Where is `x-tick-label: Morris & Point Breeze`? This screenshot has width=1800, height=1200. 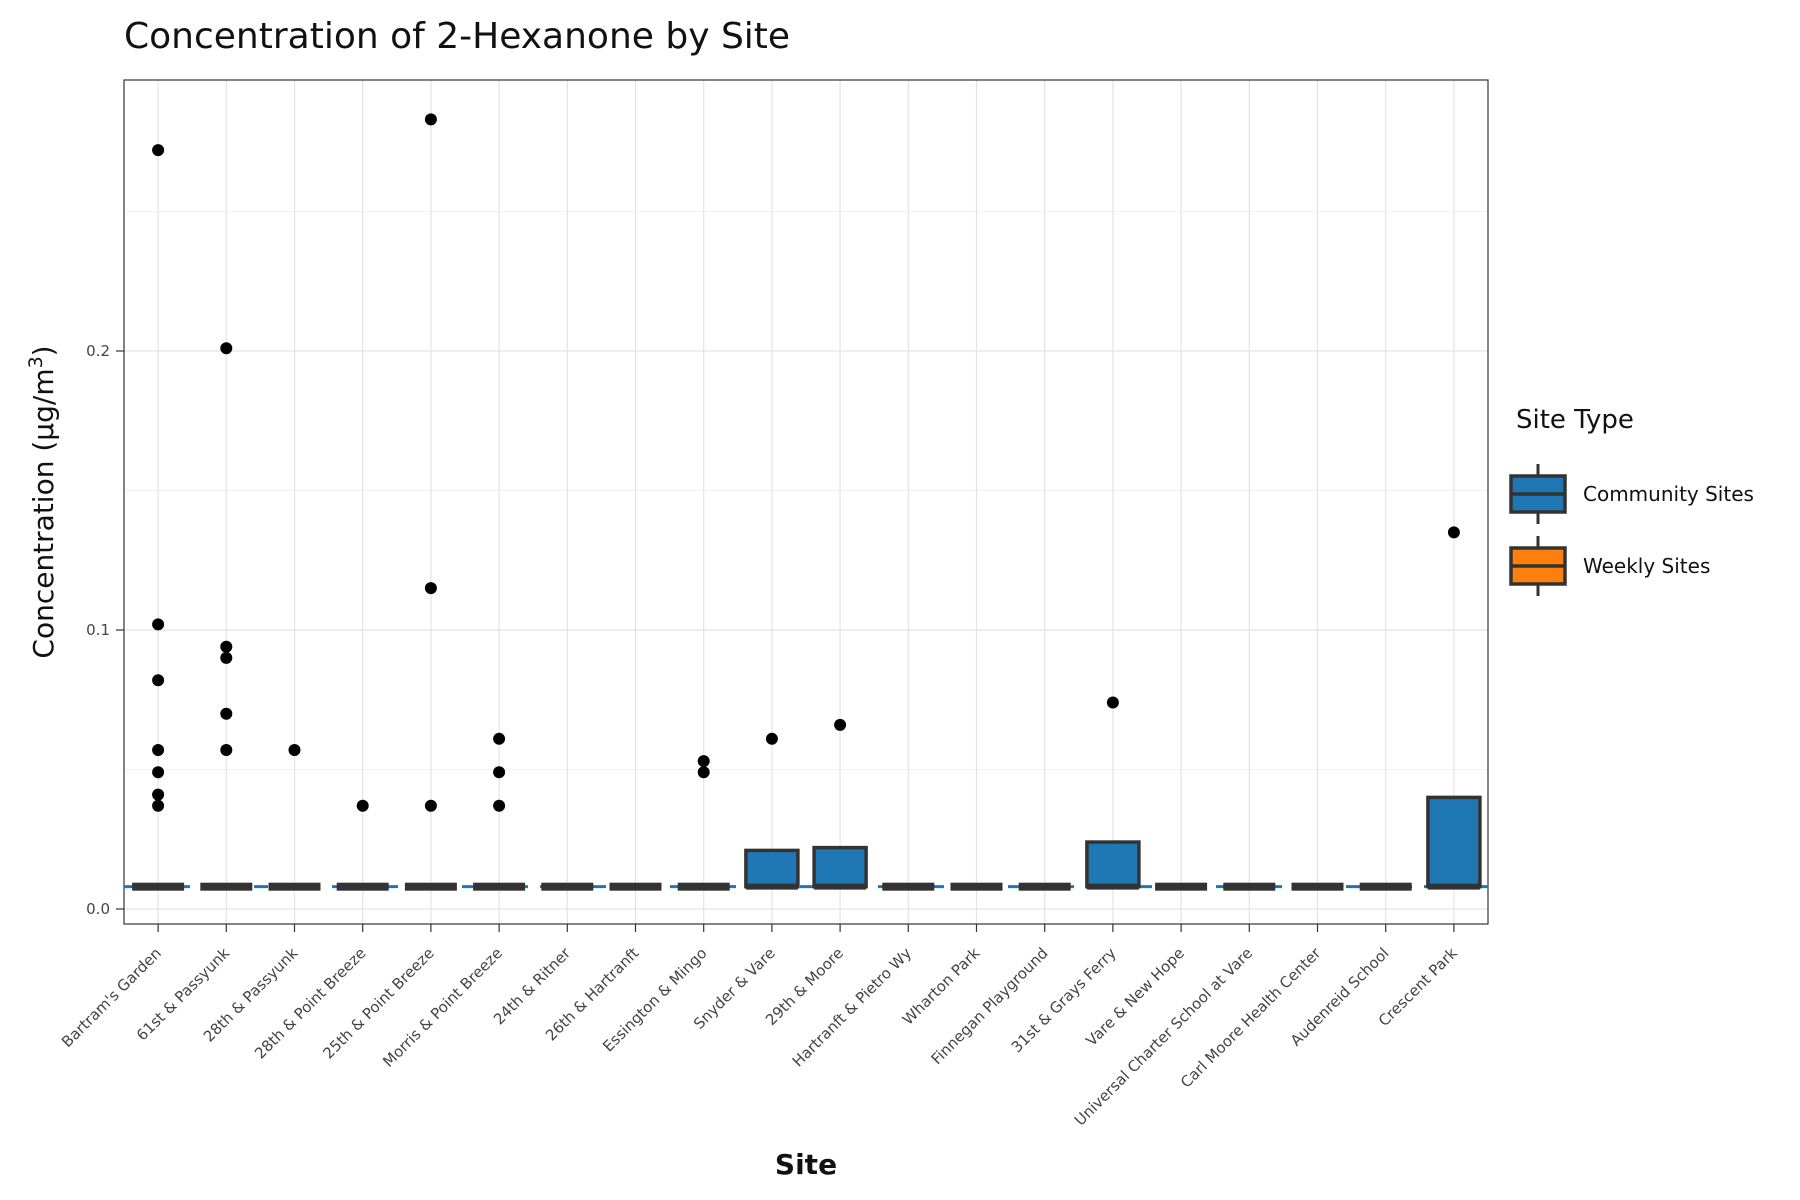
x-tick-label: Morris & Point Breeze is located at coordinates (442, 1007).